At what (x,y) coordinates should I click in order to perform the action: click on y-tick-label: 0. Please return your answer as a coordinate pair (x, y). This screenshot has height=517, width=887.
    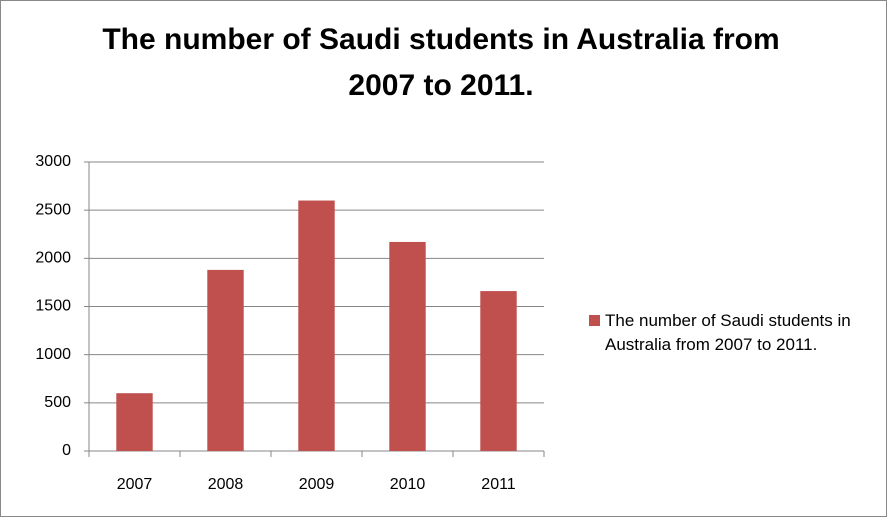
    Looking at the image, I should click on (66, 450).